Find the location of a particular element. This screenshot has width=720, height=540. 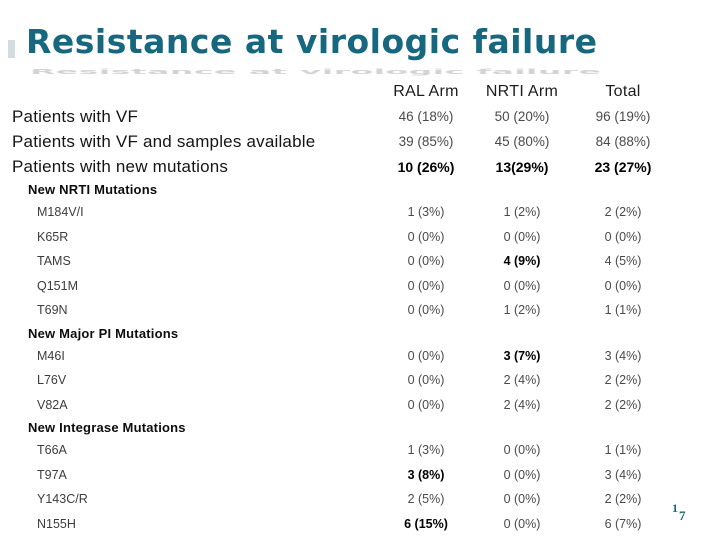

row-label: Patients with new mutations is located at coordinates (120, 166).